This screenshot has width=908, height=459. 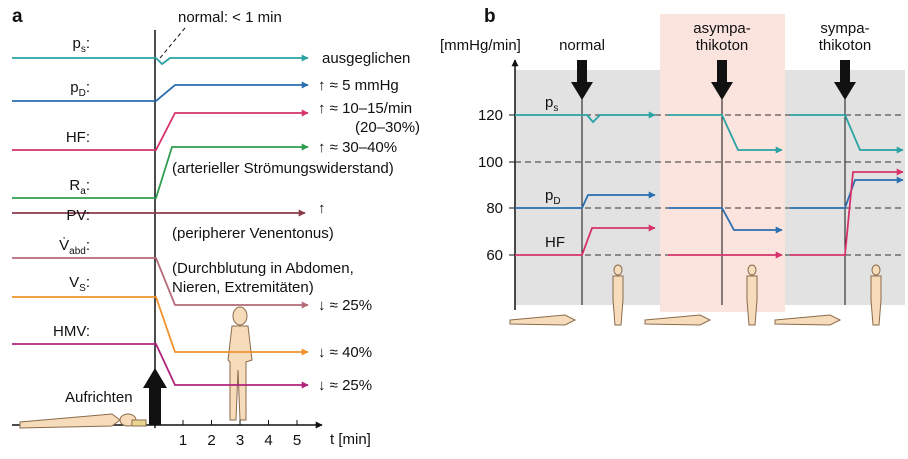 What do you see at coordinates (230, 17) in the screenshot?
I see `annotation: normal: < 1 min` at bounding box center [230, 17].